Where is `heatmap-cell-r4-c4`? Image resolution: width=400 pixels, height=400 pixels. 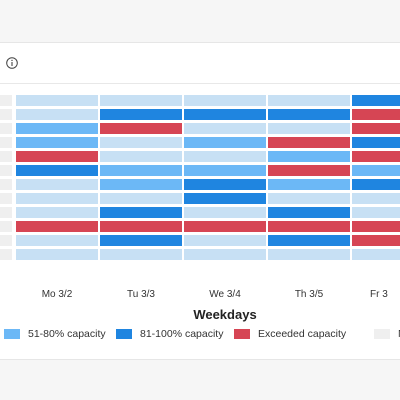
heatmap-cell-r4-c4 is located at coordinates (309, 156).